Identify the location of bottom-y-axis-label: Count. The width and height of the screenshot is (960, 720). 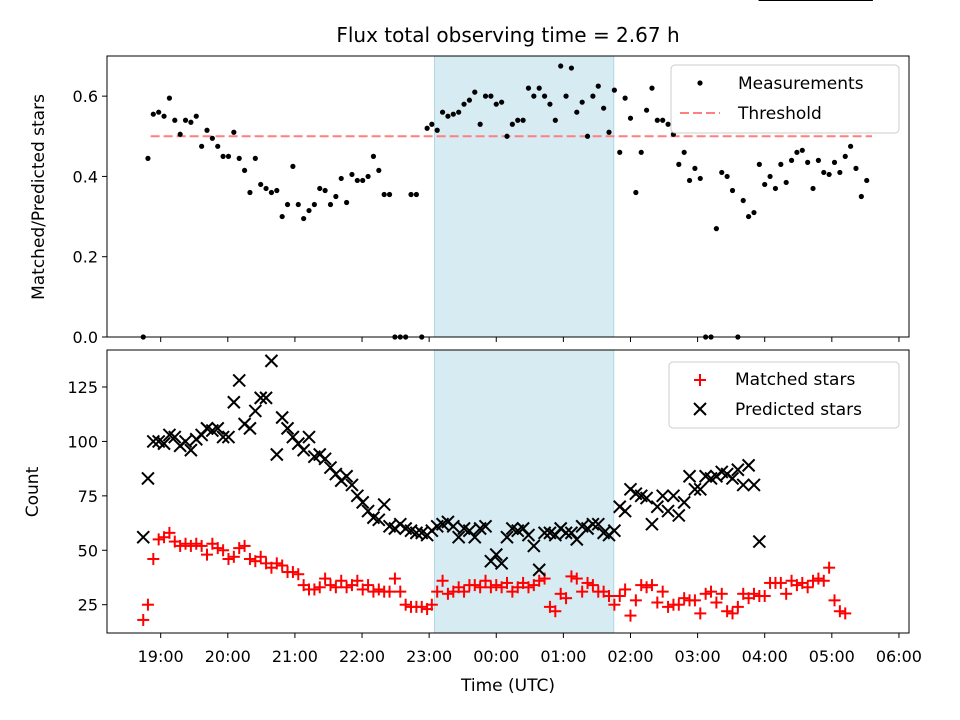
(33, 491).